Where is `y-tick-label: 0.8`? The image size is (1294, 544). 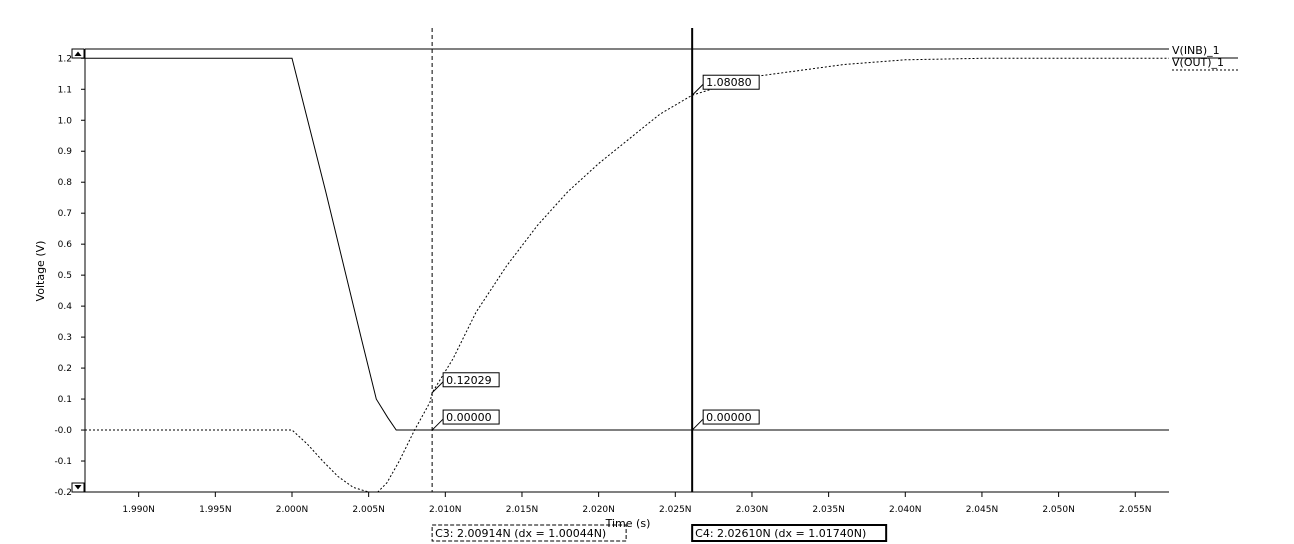 y-tick-label: 0.8 is located at coordinates (65, 183).